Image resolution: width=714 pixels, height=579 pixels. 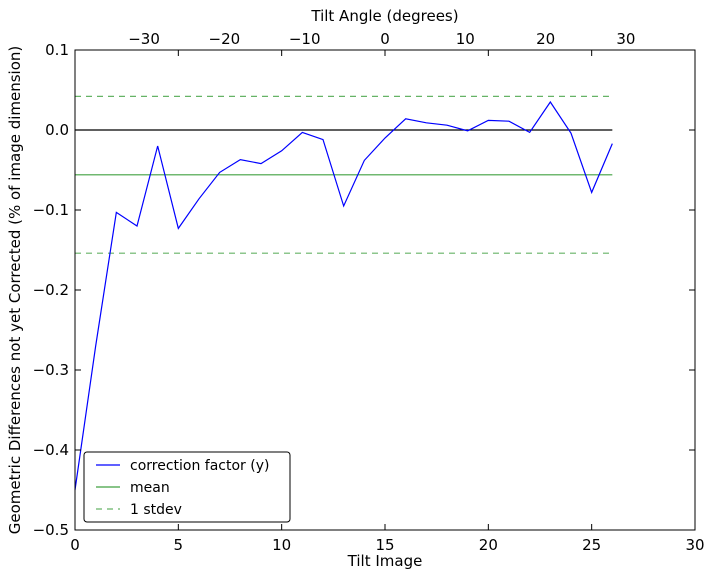 I want to click on legend-box, so click(x=187, y=487).